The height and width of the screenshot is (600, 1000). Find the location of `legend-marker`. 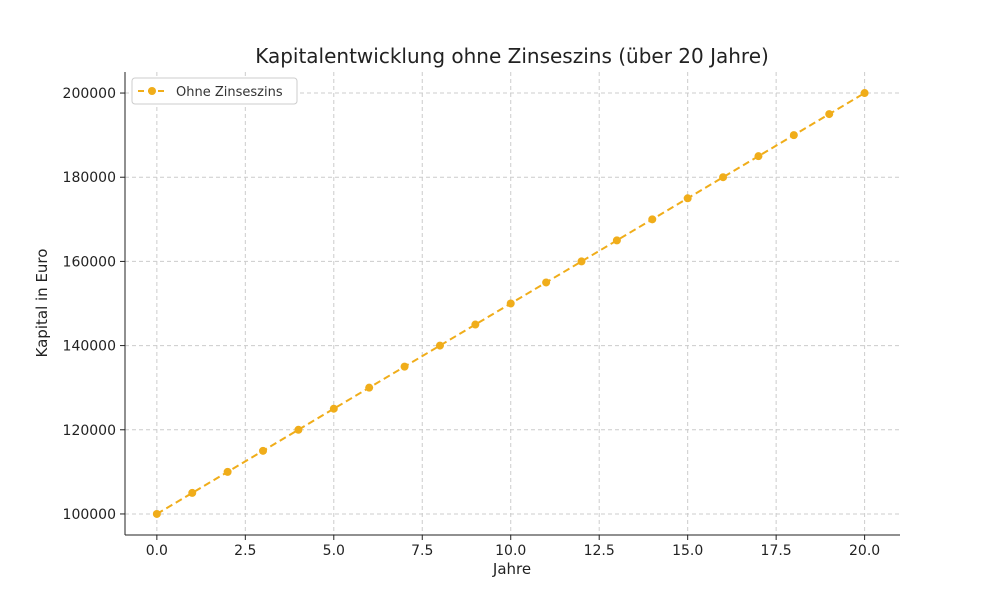

legend-marker is located at coordinates (152, 91).